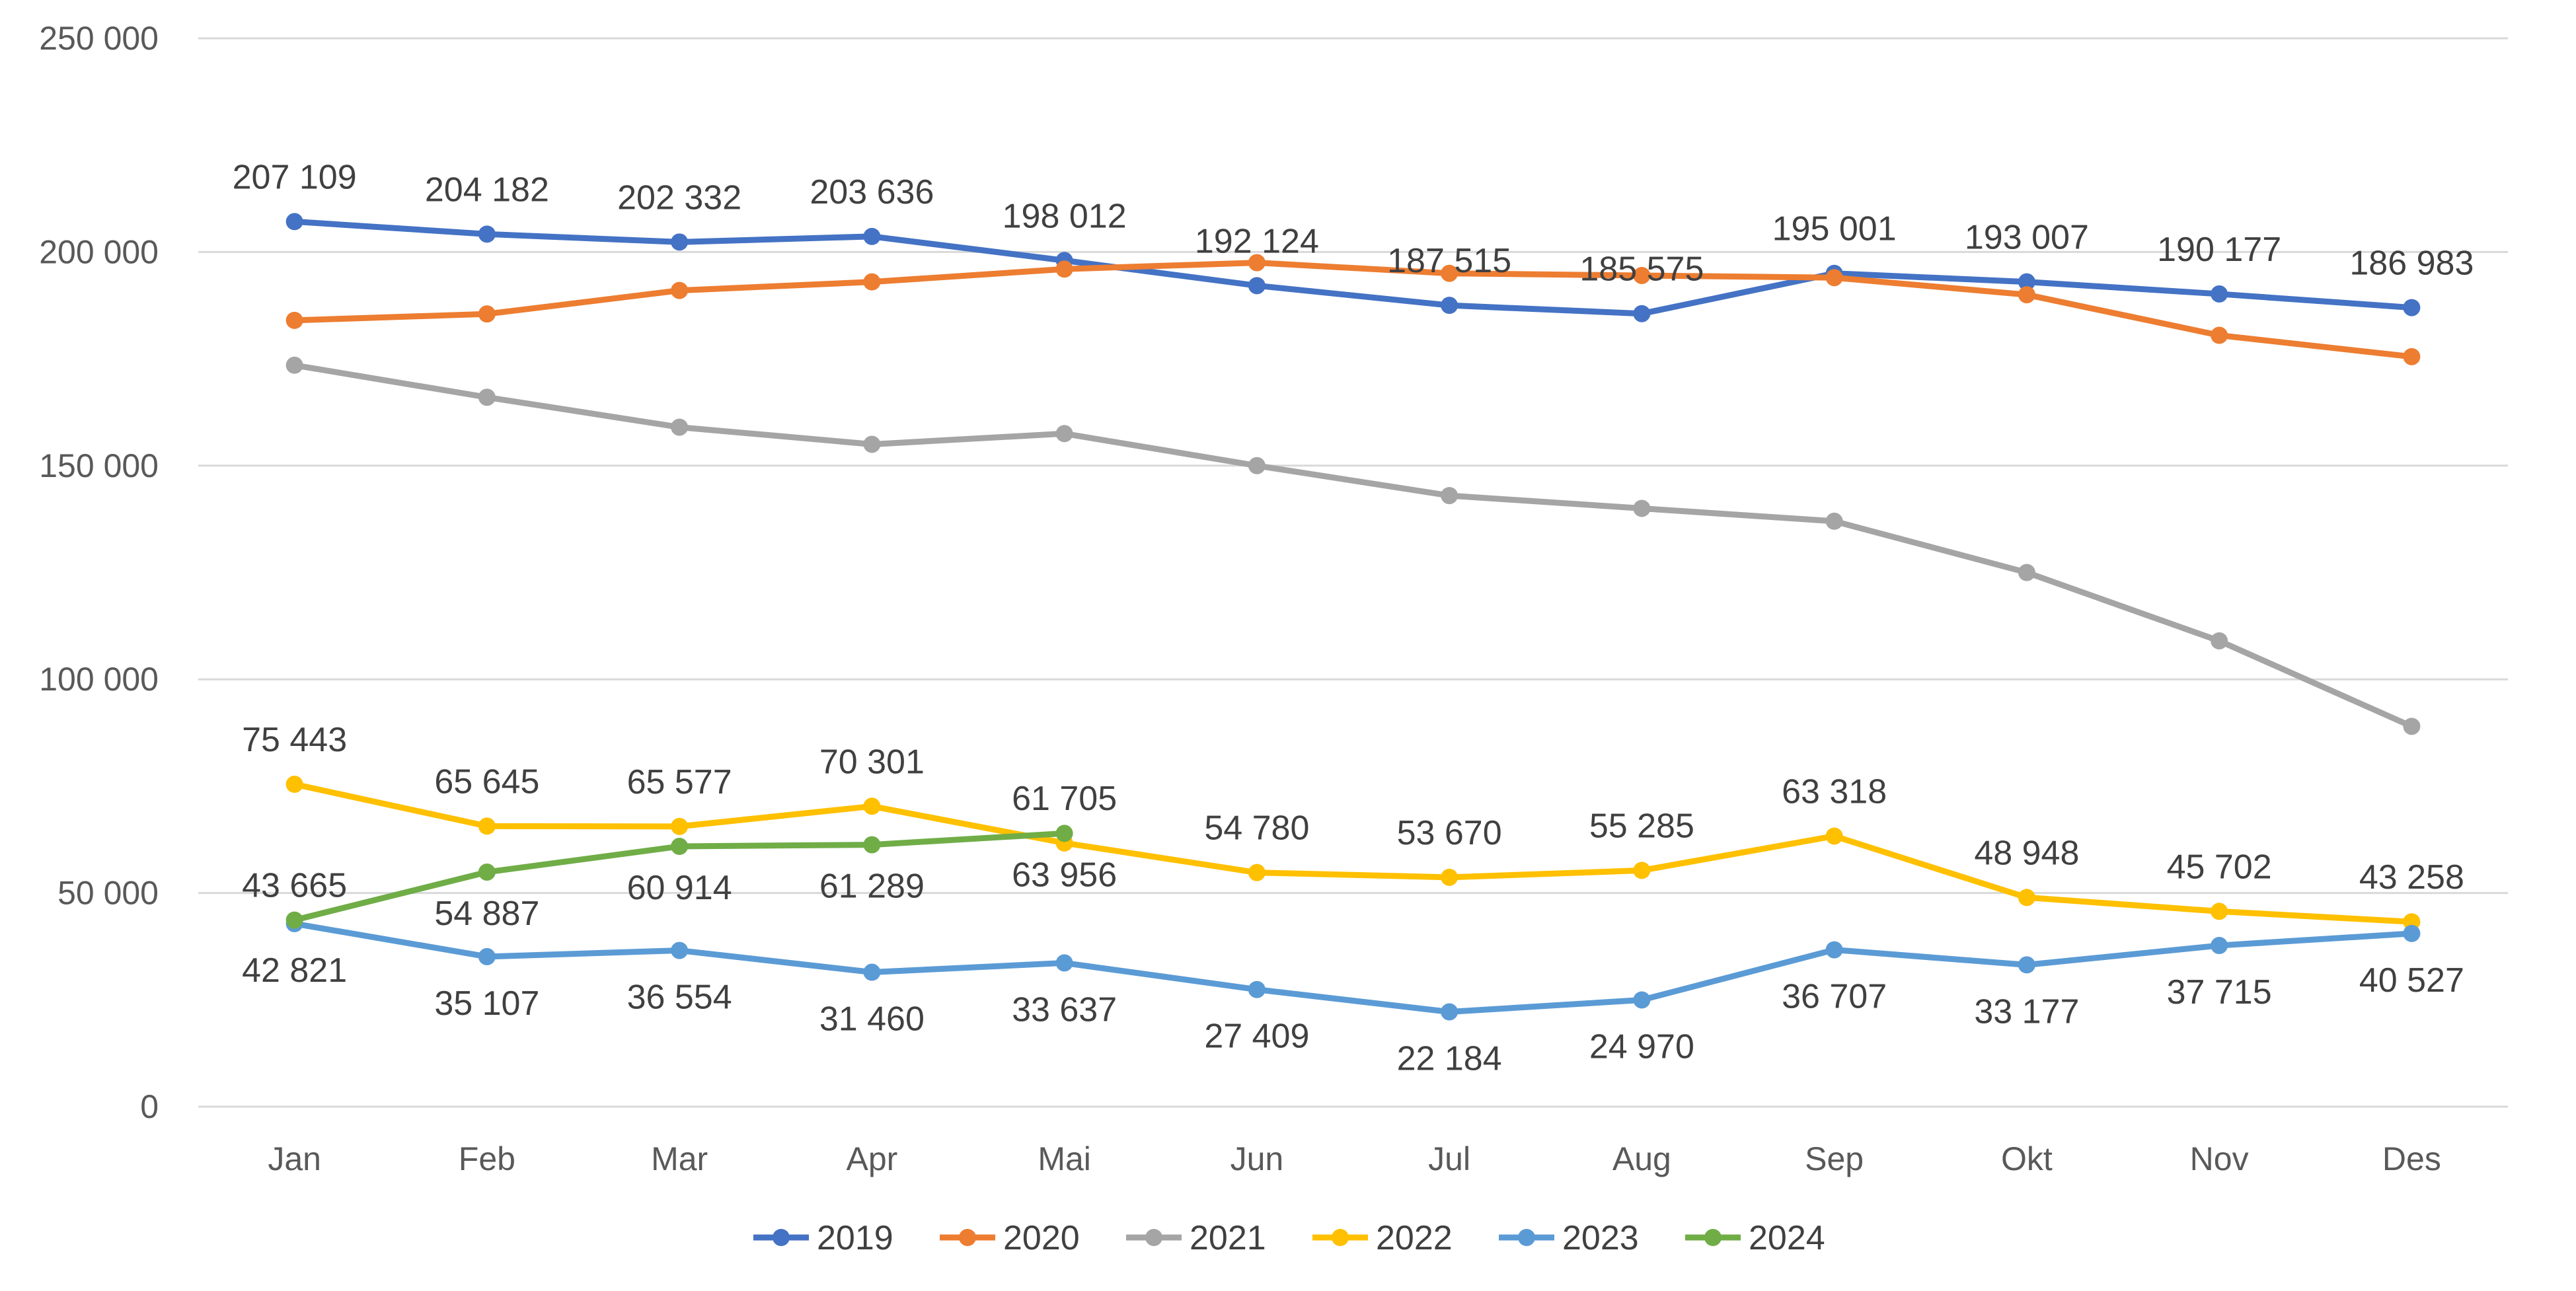  Describe the element at coordinates (486, 781) in the screenshot. I see `data-label-2022: 65 645` at that location.